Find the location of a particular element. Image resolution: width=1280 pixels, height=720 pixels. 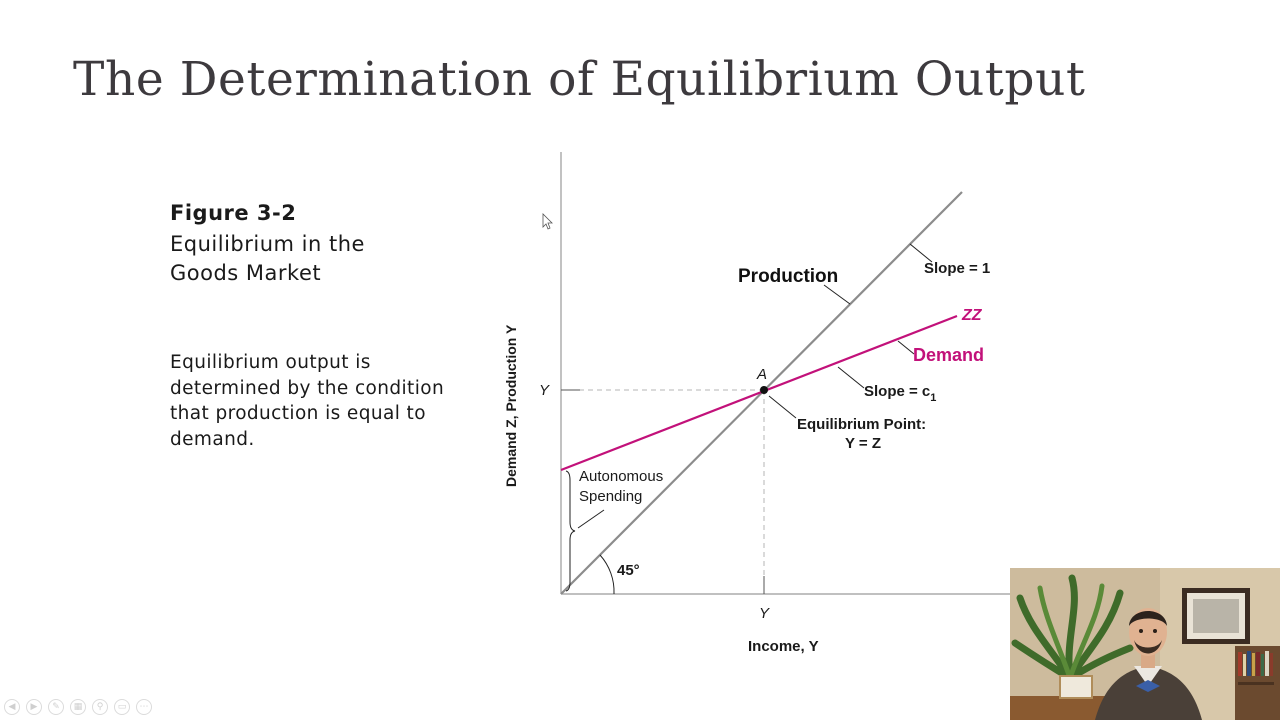

slides-icon: ▦ is located at coordinates (78, 707).